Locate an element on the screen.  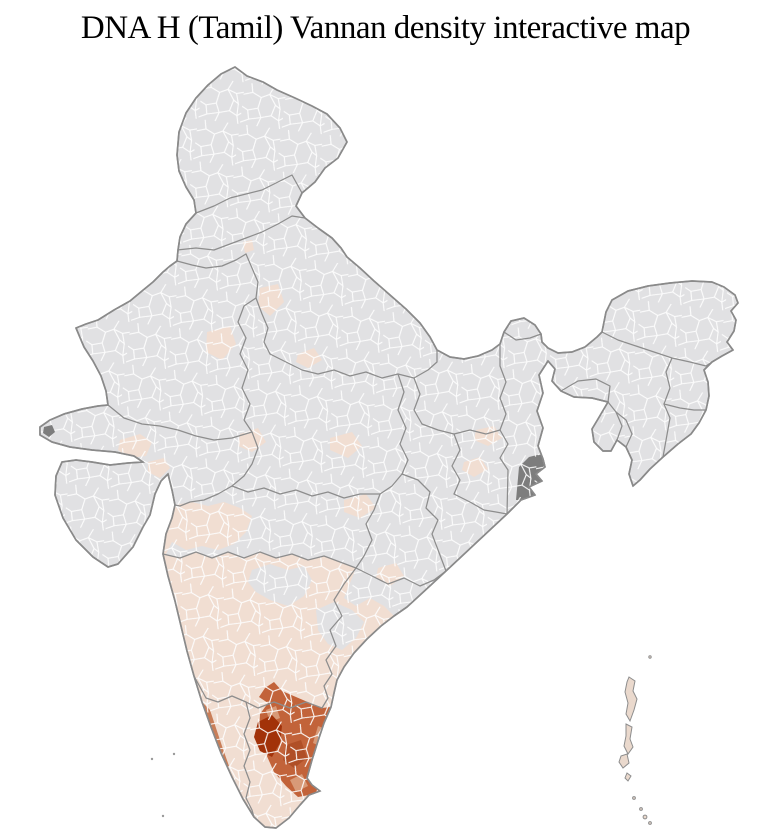
north-andaman-island is located at coordinates (631, 699).